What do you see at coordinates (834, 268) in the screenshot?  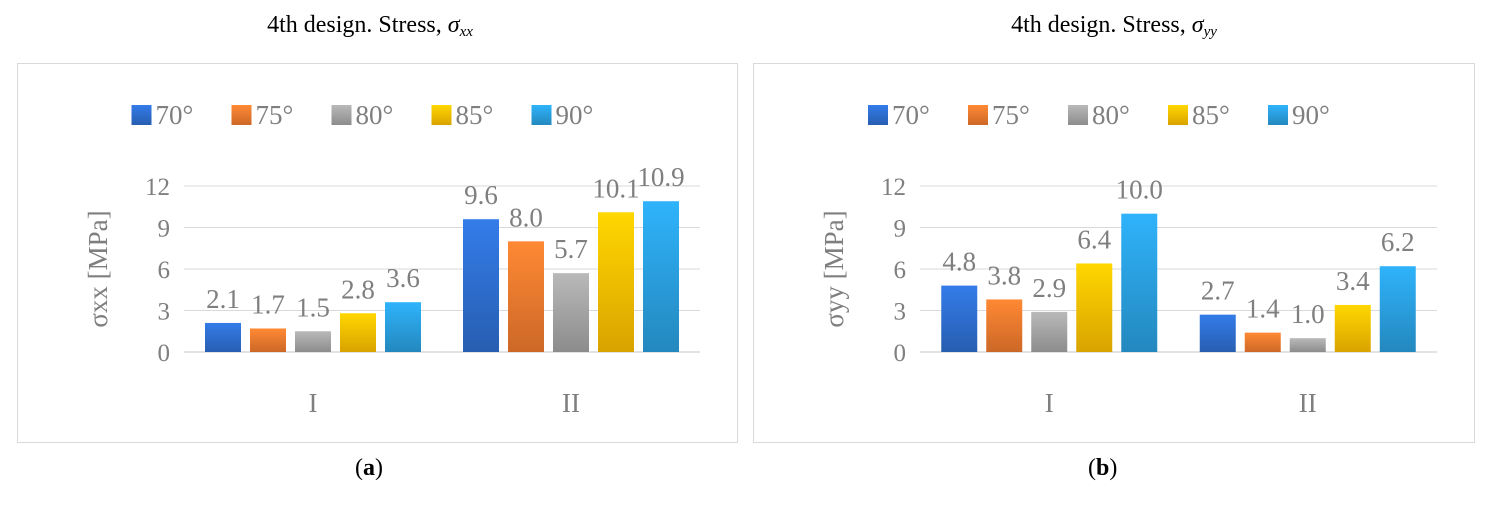 I see `chart-b-y-axis-label: σyy [MPa]` at bounding box center [834, 268].